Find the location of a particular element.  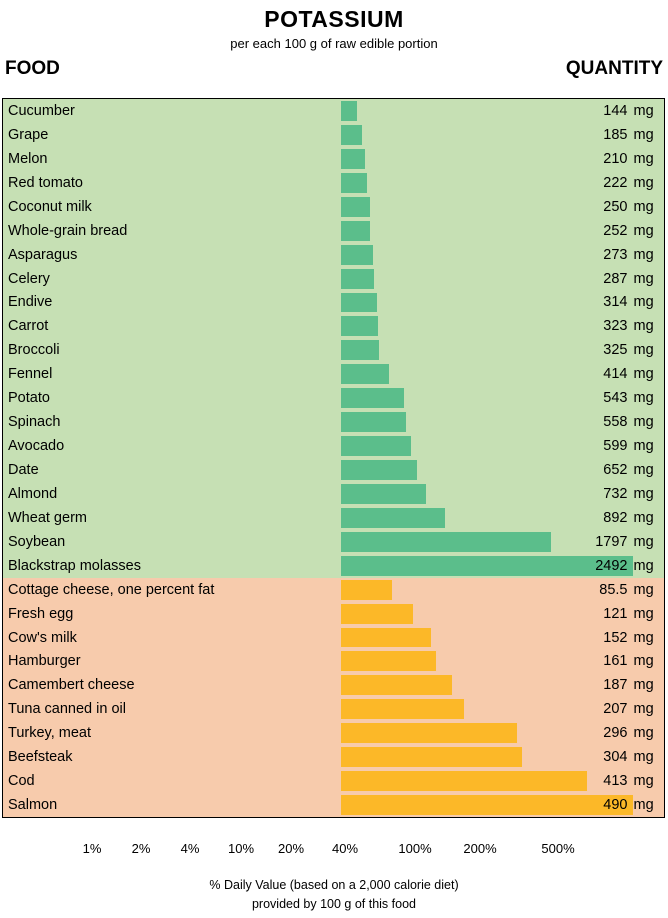

food-row: Asparagus 273 mg is located at coordinates (333, 255).